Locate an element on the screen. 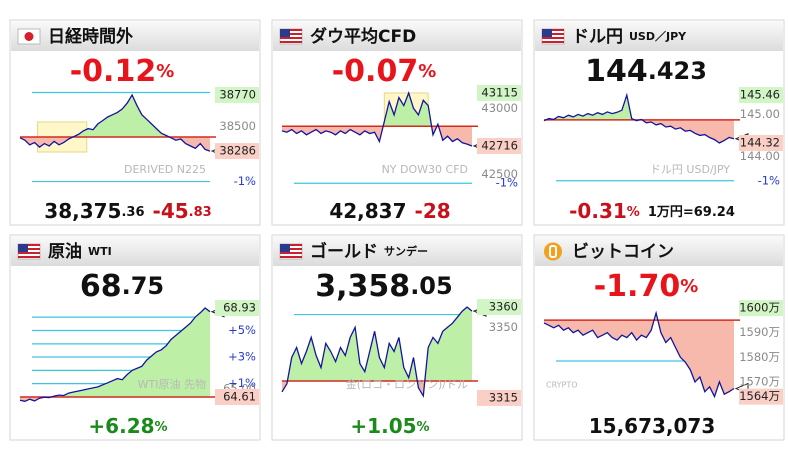 The width and height of the screenshot is (788, 458). coin-mark is located at coordinates (553, 251).